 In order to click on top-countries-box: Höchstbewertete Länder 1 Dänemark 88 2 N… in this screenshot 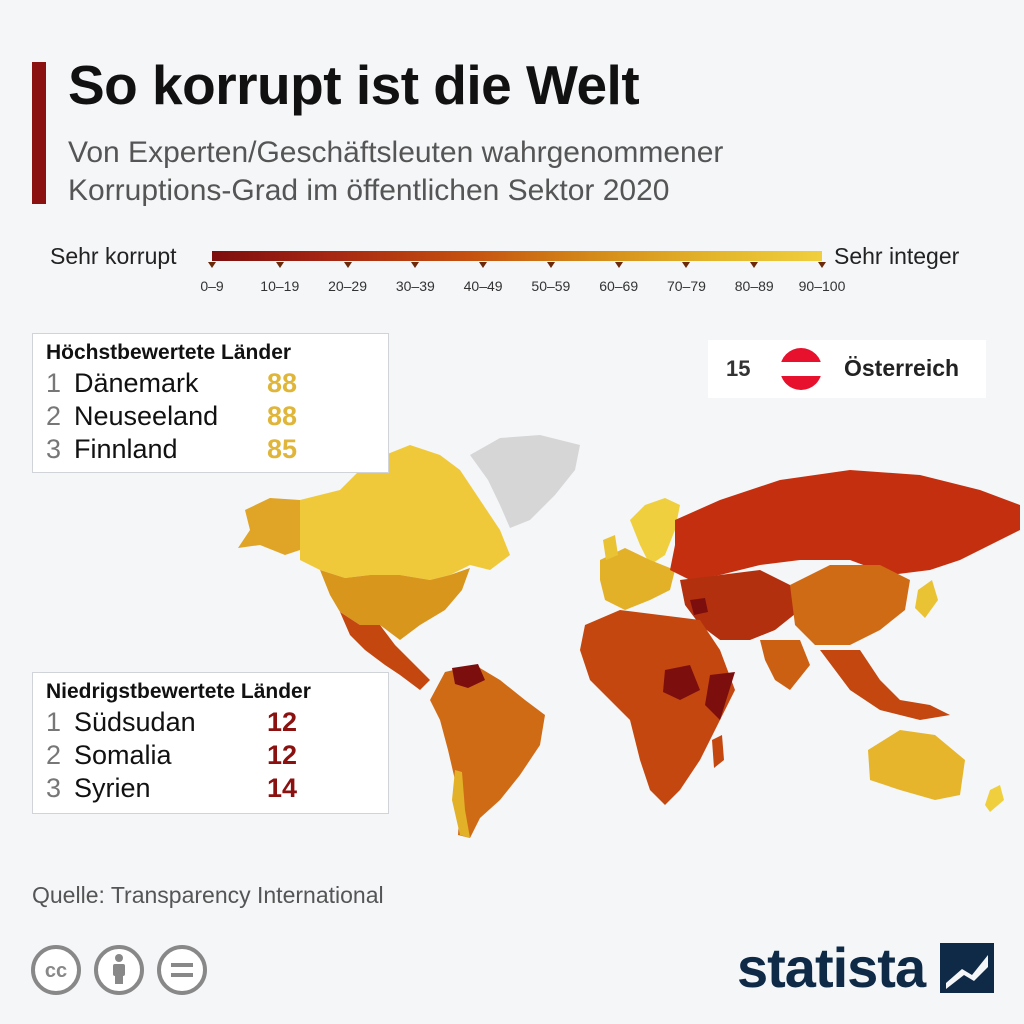, I will do `click(210, 403)`.